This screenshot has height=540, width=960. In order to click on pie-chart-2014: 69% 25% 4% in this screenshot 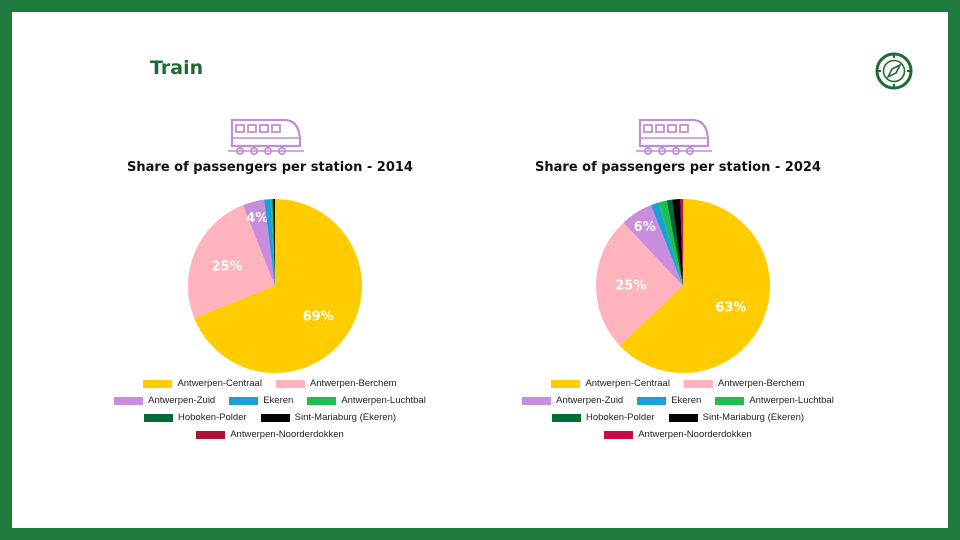, I will do `click(275, 286)`.